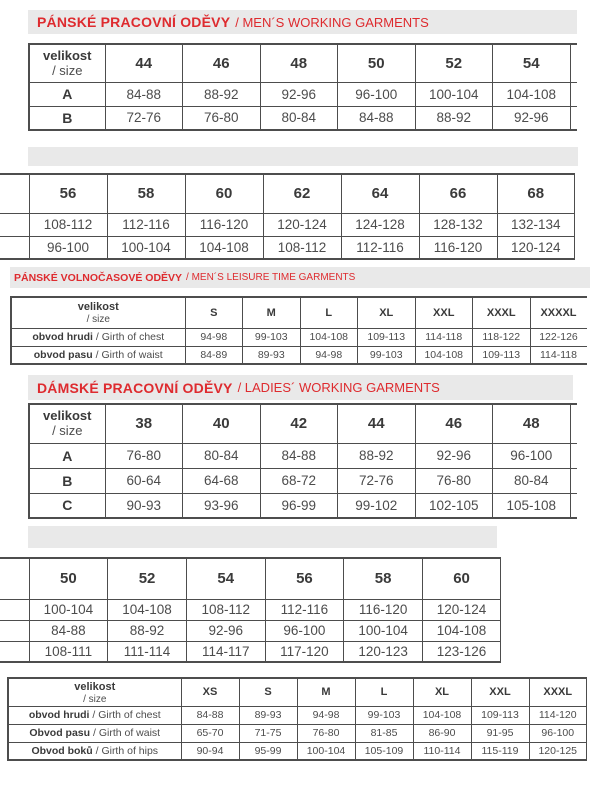 The width and height of the screenshot is (600, 800). I want to click on size-value-cell: 117-120, so click(304, 651).